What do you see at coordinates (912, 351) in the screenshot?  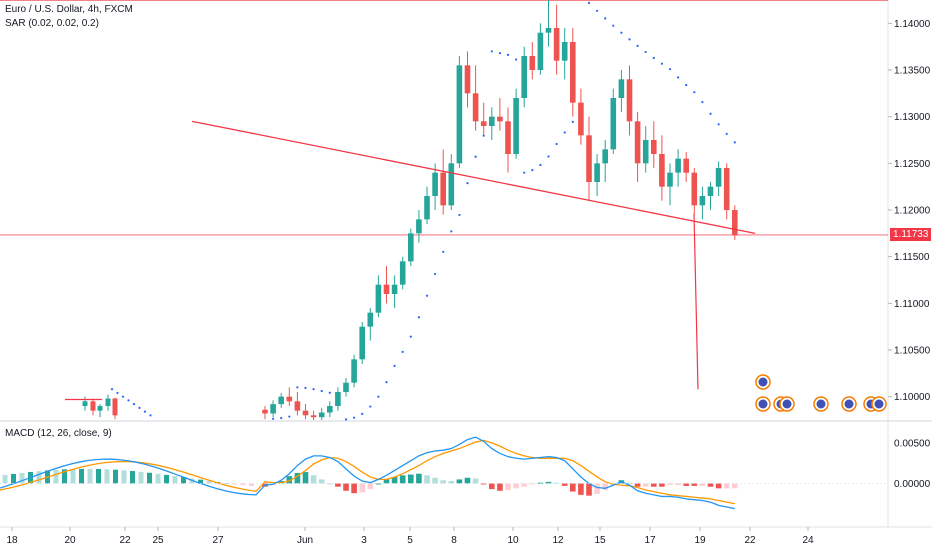 I see `y-tick-label: 1.10500` at bounding box center [912, 351].